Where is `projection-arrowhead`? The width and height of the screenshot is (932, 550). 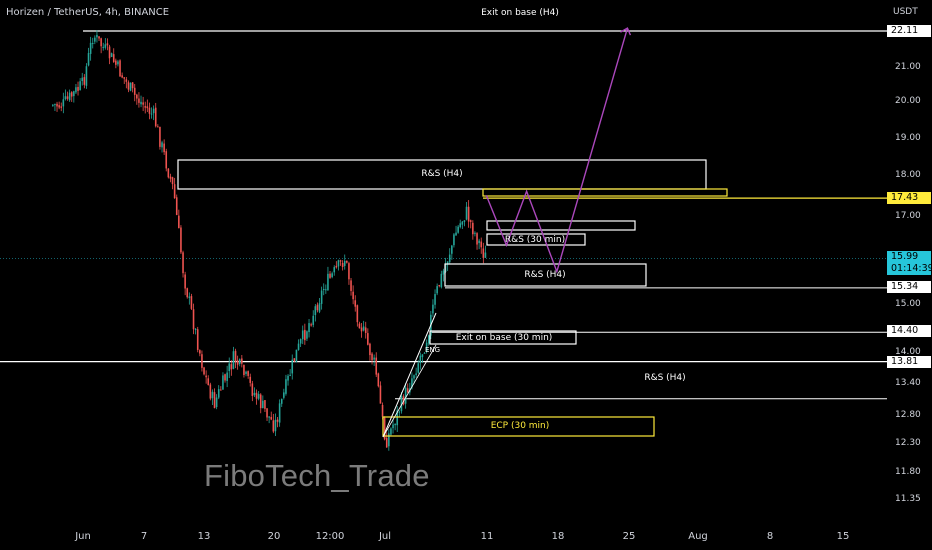 projection-arrowhead is located at coordinates (626, 31).